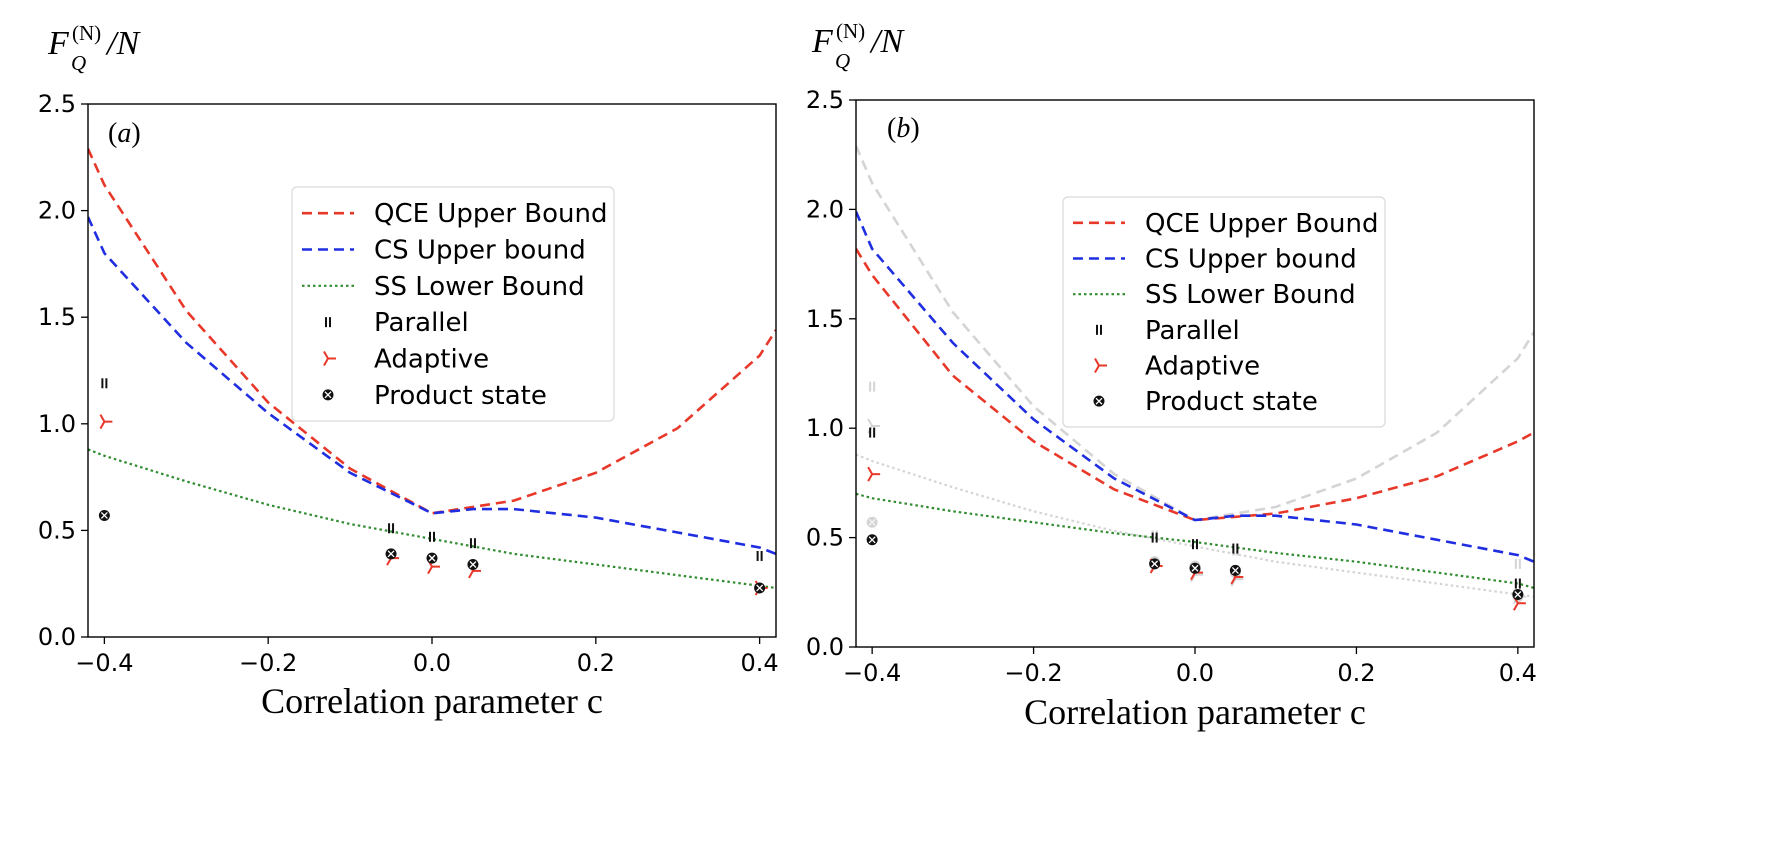 This screenshot has height=862, width=1774. Describe the element at coordinates (825, 100) in the screenshot. I see `y-tick-label: 2.5` at that location.